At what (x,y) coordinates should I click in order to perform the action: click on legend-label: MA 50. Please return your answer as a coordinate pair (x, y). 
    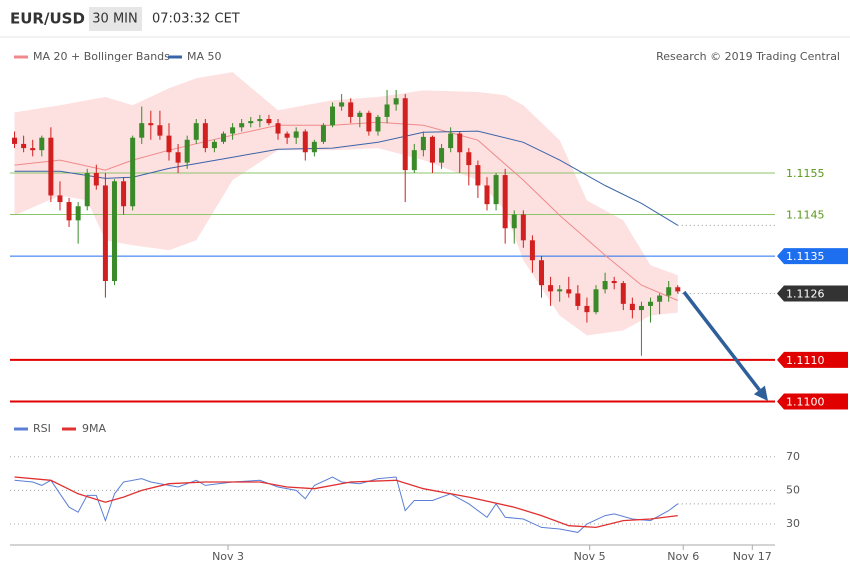
    Looking at the image, I should click on (204, 56).